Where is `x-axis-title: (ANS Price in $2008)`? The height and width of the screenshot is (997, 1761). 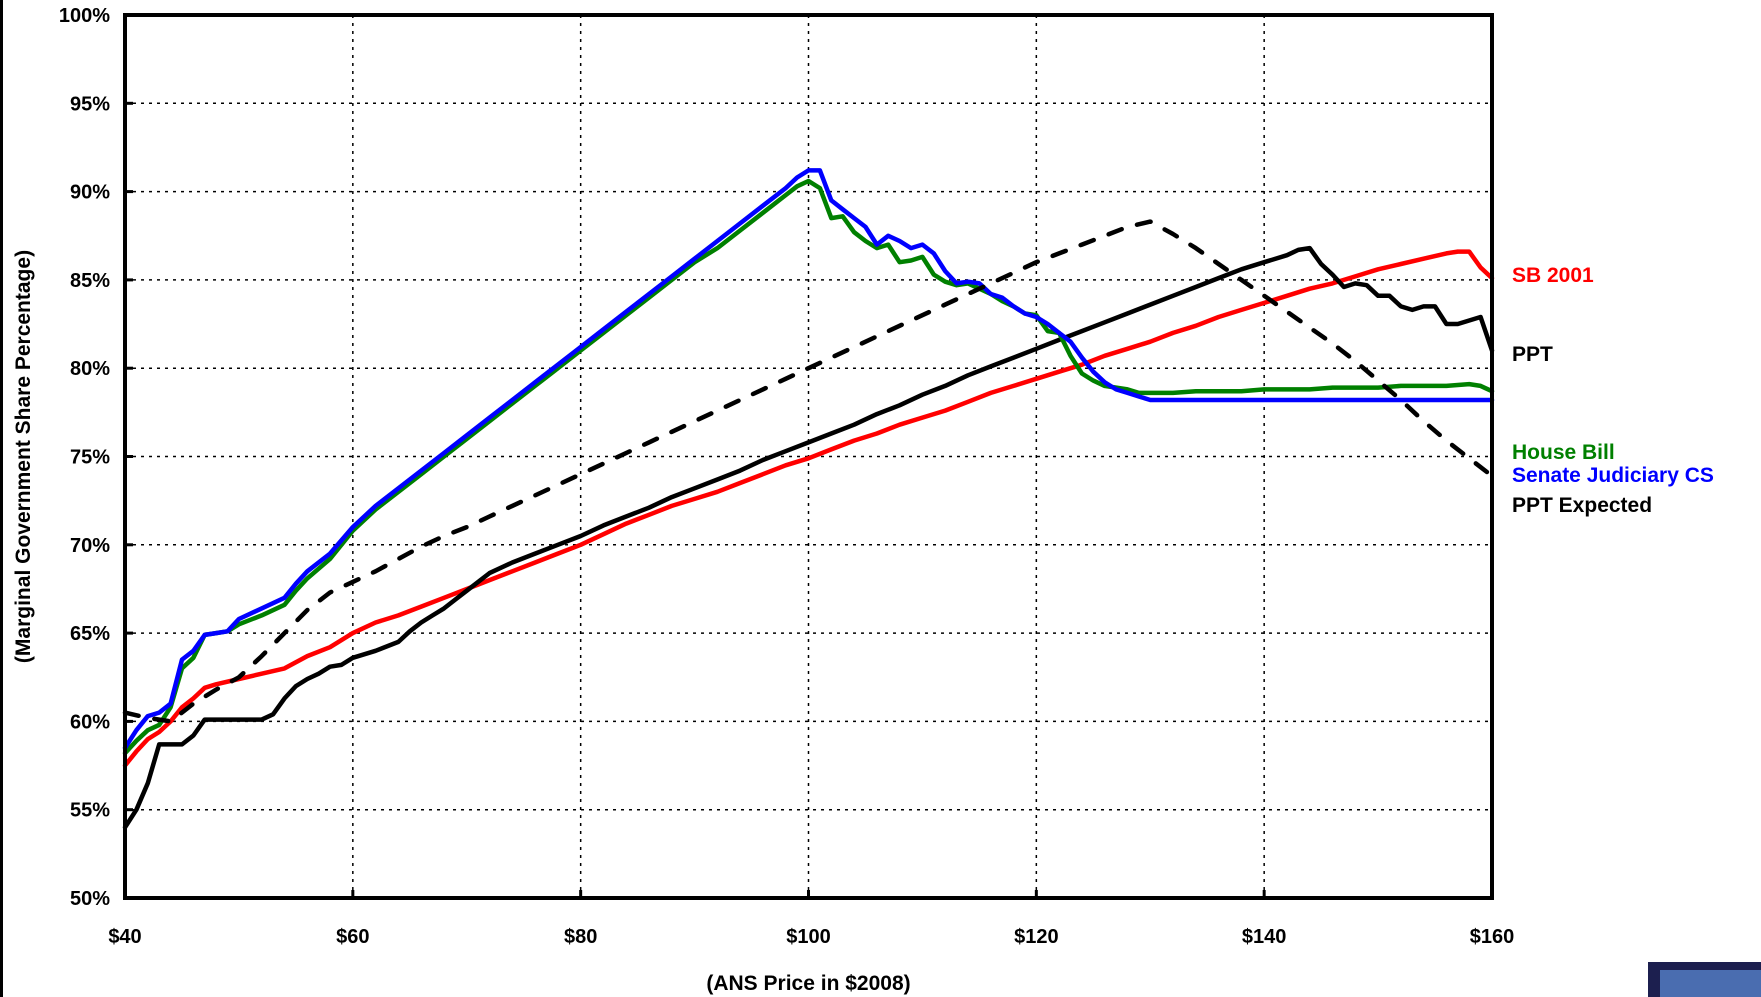 x-axis-title: (ANS Price in $2008) is located at coordinates (808, 983).